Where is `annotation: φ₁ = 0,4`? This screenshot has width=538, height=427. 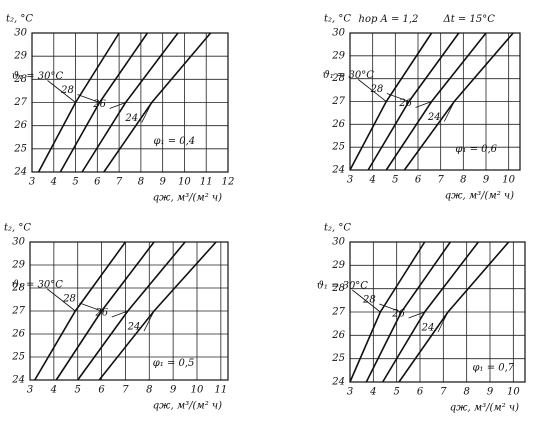
annotation: φ₁ = 0,4 is located at coordinates (175, 141).